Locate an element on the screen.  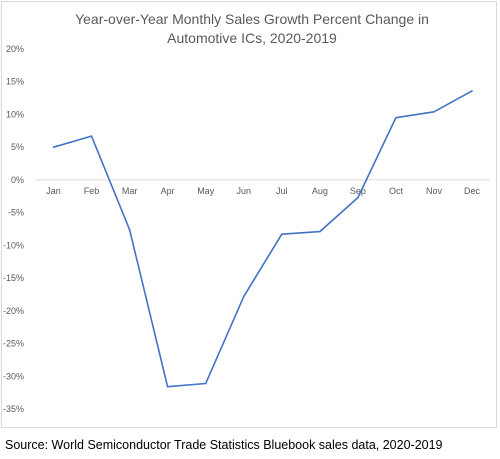
x-tick-label: Nov is located at coordinates (434, 191).